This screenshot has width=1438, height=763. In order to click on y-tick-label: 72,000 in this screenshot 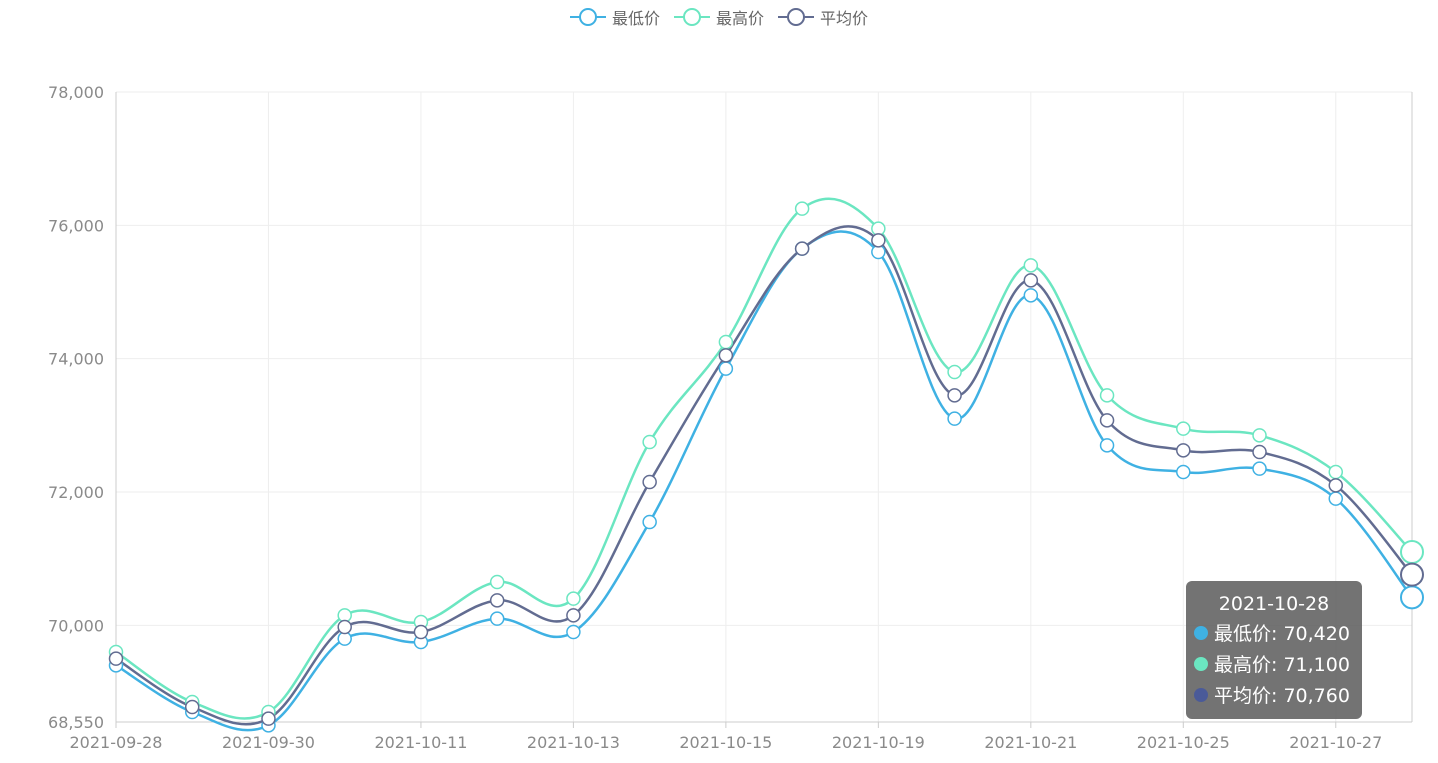, I will do `click(76, 492)`.